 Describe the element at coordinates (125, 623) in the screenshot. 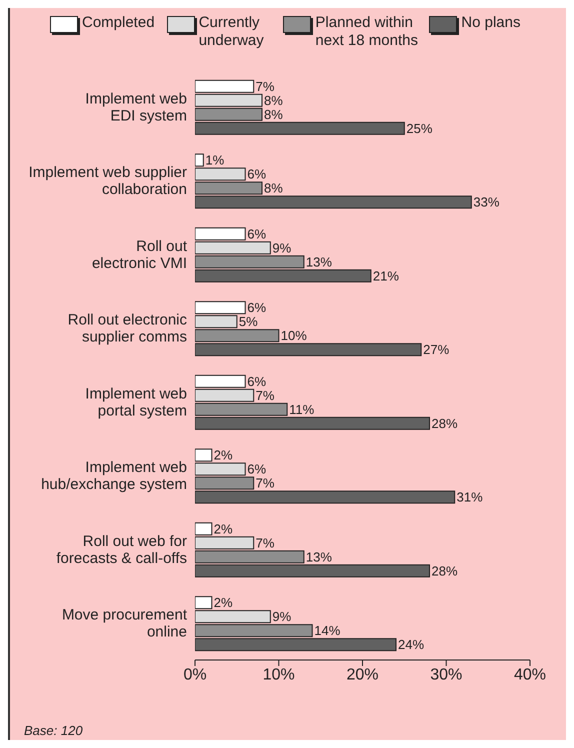

I see `y-tick-label: Move procurement online` at that location.